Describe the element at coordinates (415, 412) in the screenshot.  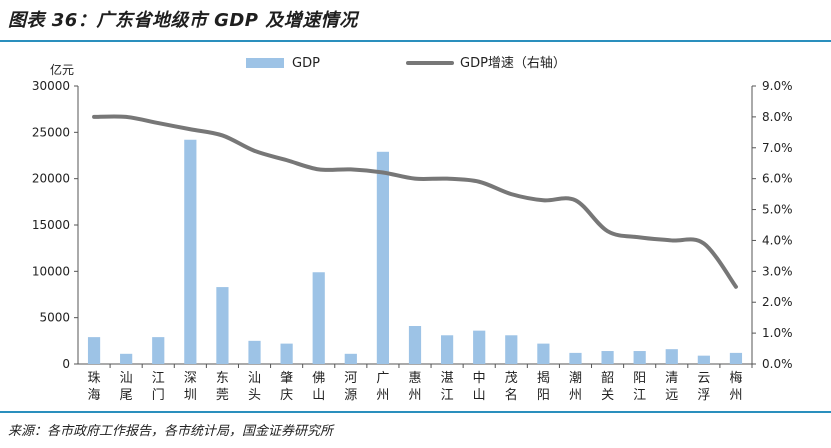
I see `source-rule` at that location.